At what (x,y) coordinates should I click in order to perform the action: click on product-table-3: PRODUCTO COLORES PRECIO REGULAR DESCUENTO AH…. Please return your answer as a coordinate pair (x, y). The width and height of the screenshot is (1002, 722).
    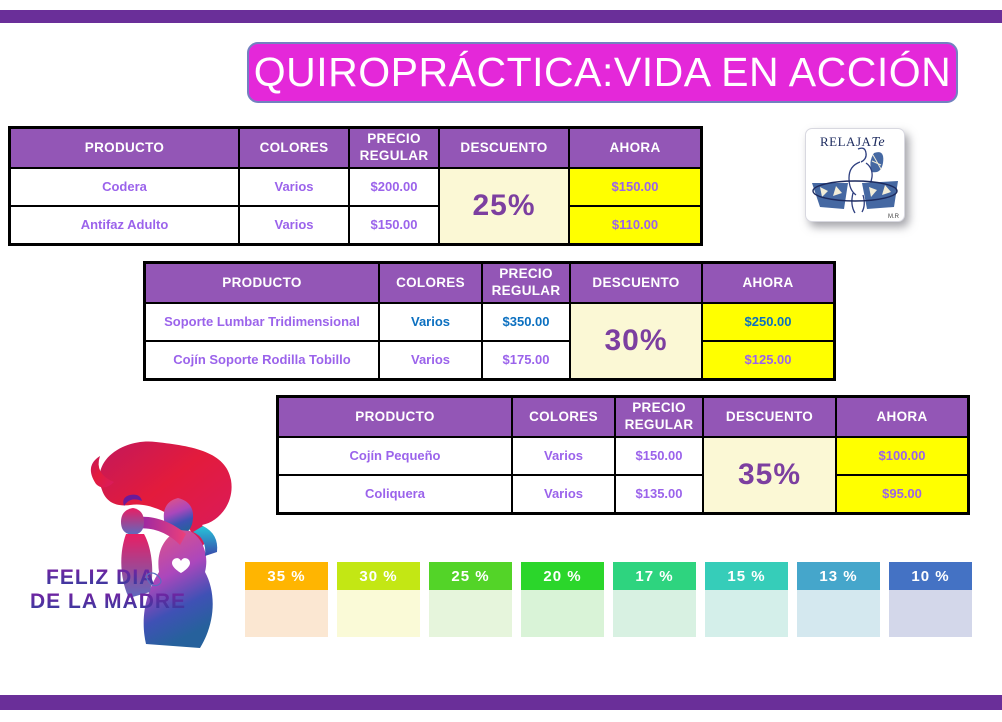
    Looking at the image, I should click on (623, 455).